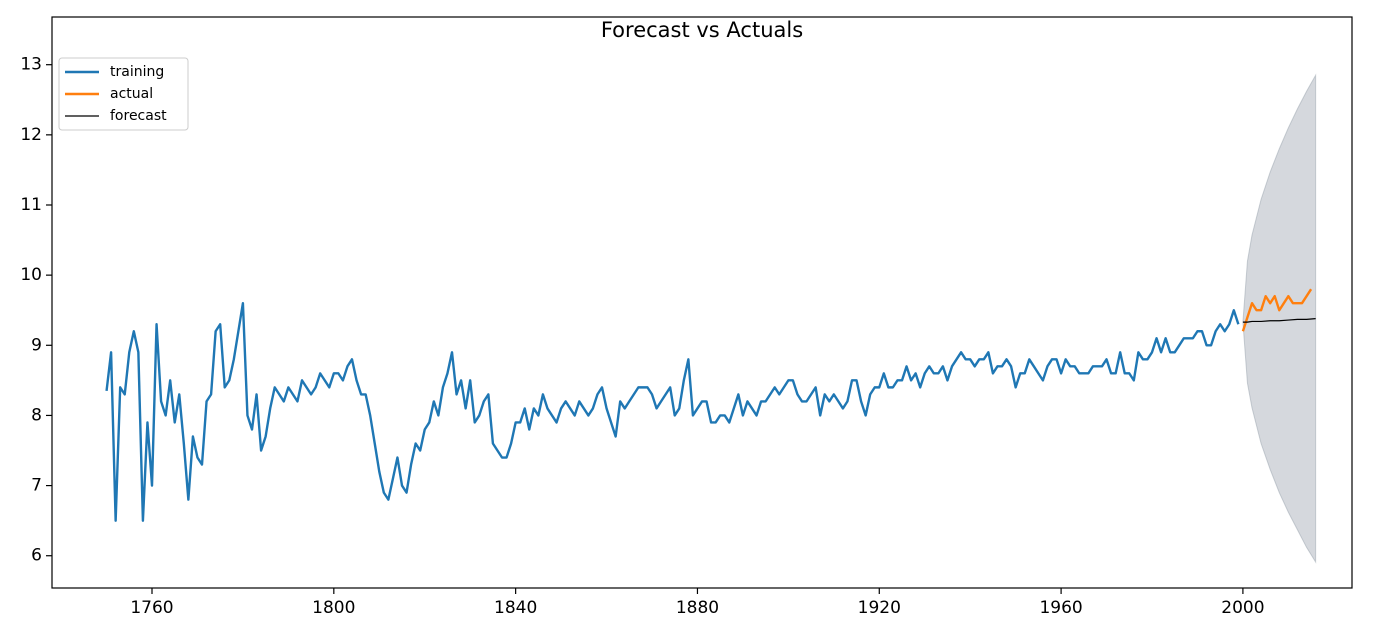 Image resolution: width=1400 pixels, height=641 pixels. What do you see at coordinates (702, 30) in the screenshot?
I see `chart-title: Forecast vs Actuals` at bounding box center [702, 30].